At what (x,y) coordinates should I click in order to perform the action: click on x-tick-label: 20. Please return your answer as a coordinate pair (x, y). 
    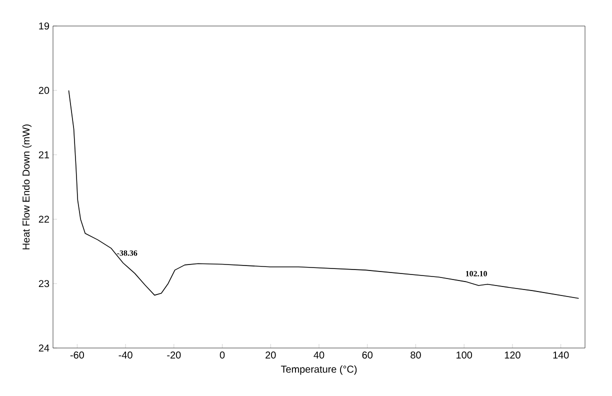
    Looking at the image, I should click on (271, 355).